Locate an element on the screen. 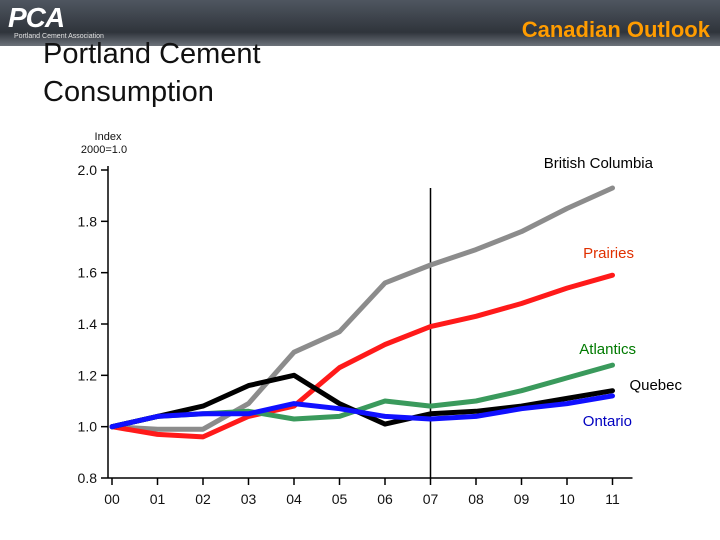 Image resolution: width=720 pixels, height=540 pixels. y-axis-label: Index is located at coordinates (108, 137).